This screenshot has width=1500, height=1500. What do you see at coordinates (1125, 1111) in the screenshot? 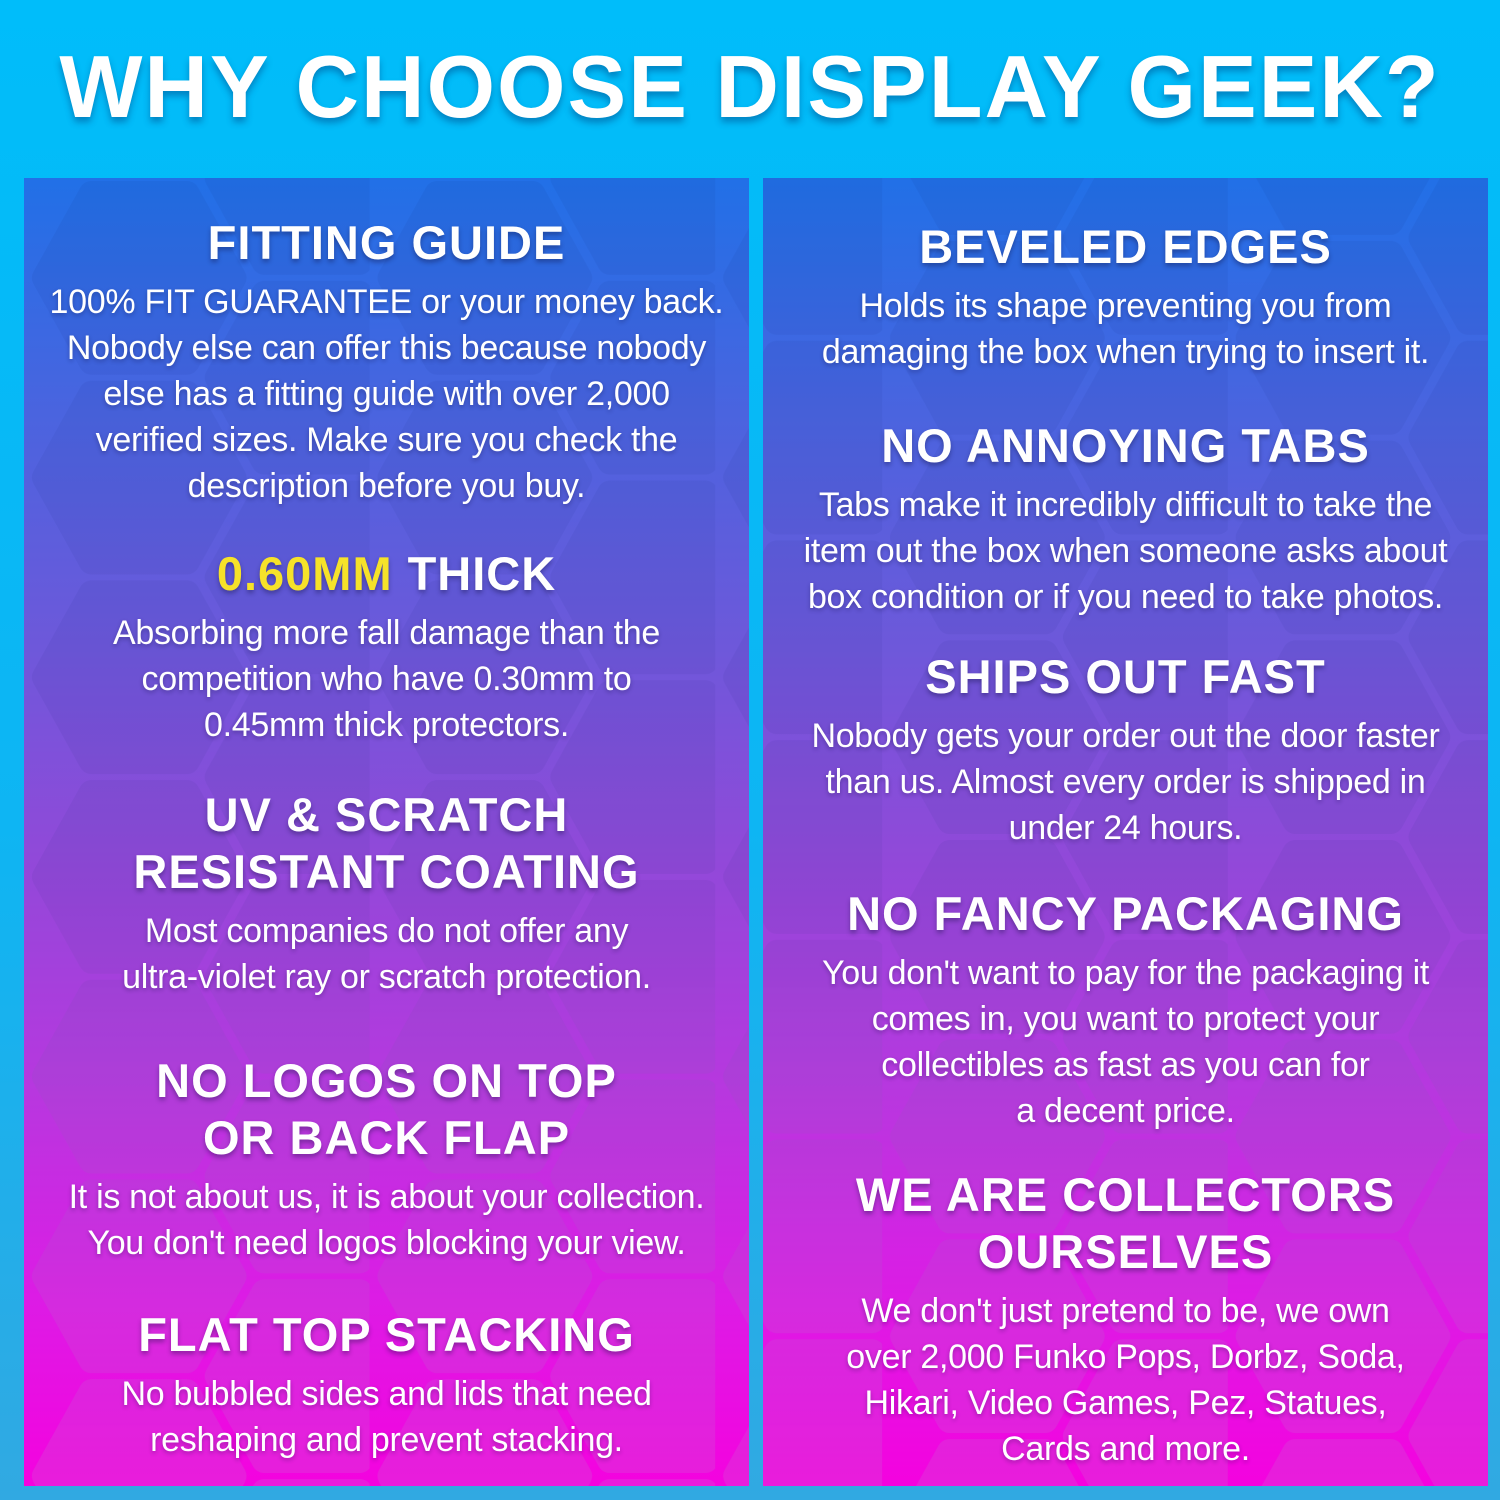
I see `text-line: a decent price.` at bounding box center [1125, 1111].